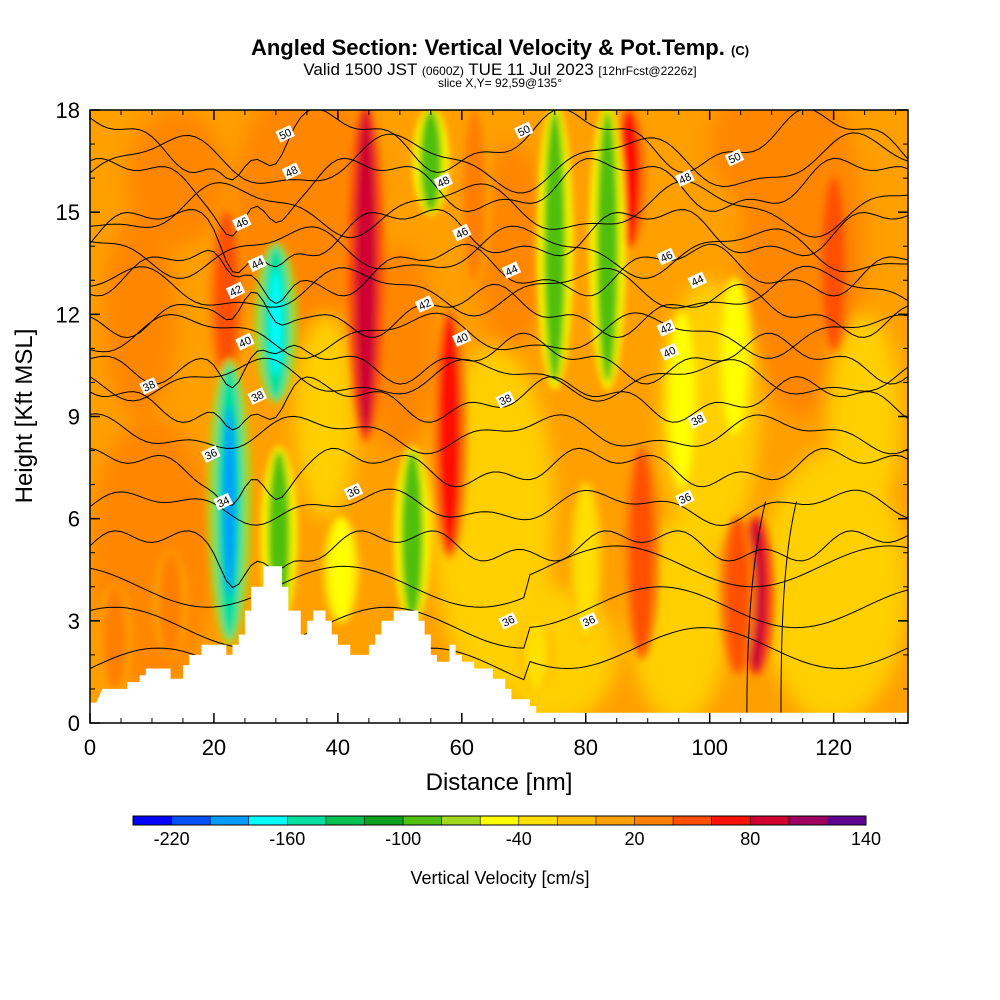  I want to click on x-tick-label: 40, so click(338, 747).